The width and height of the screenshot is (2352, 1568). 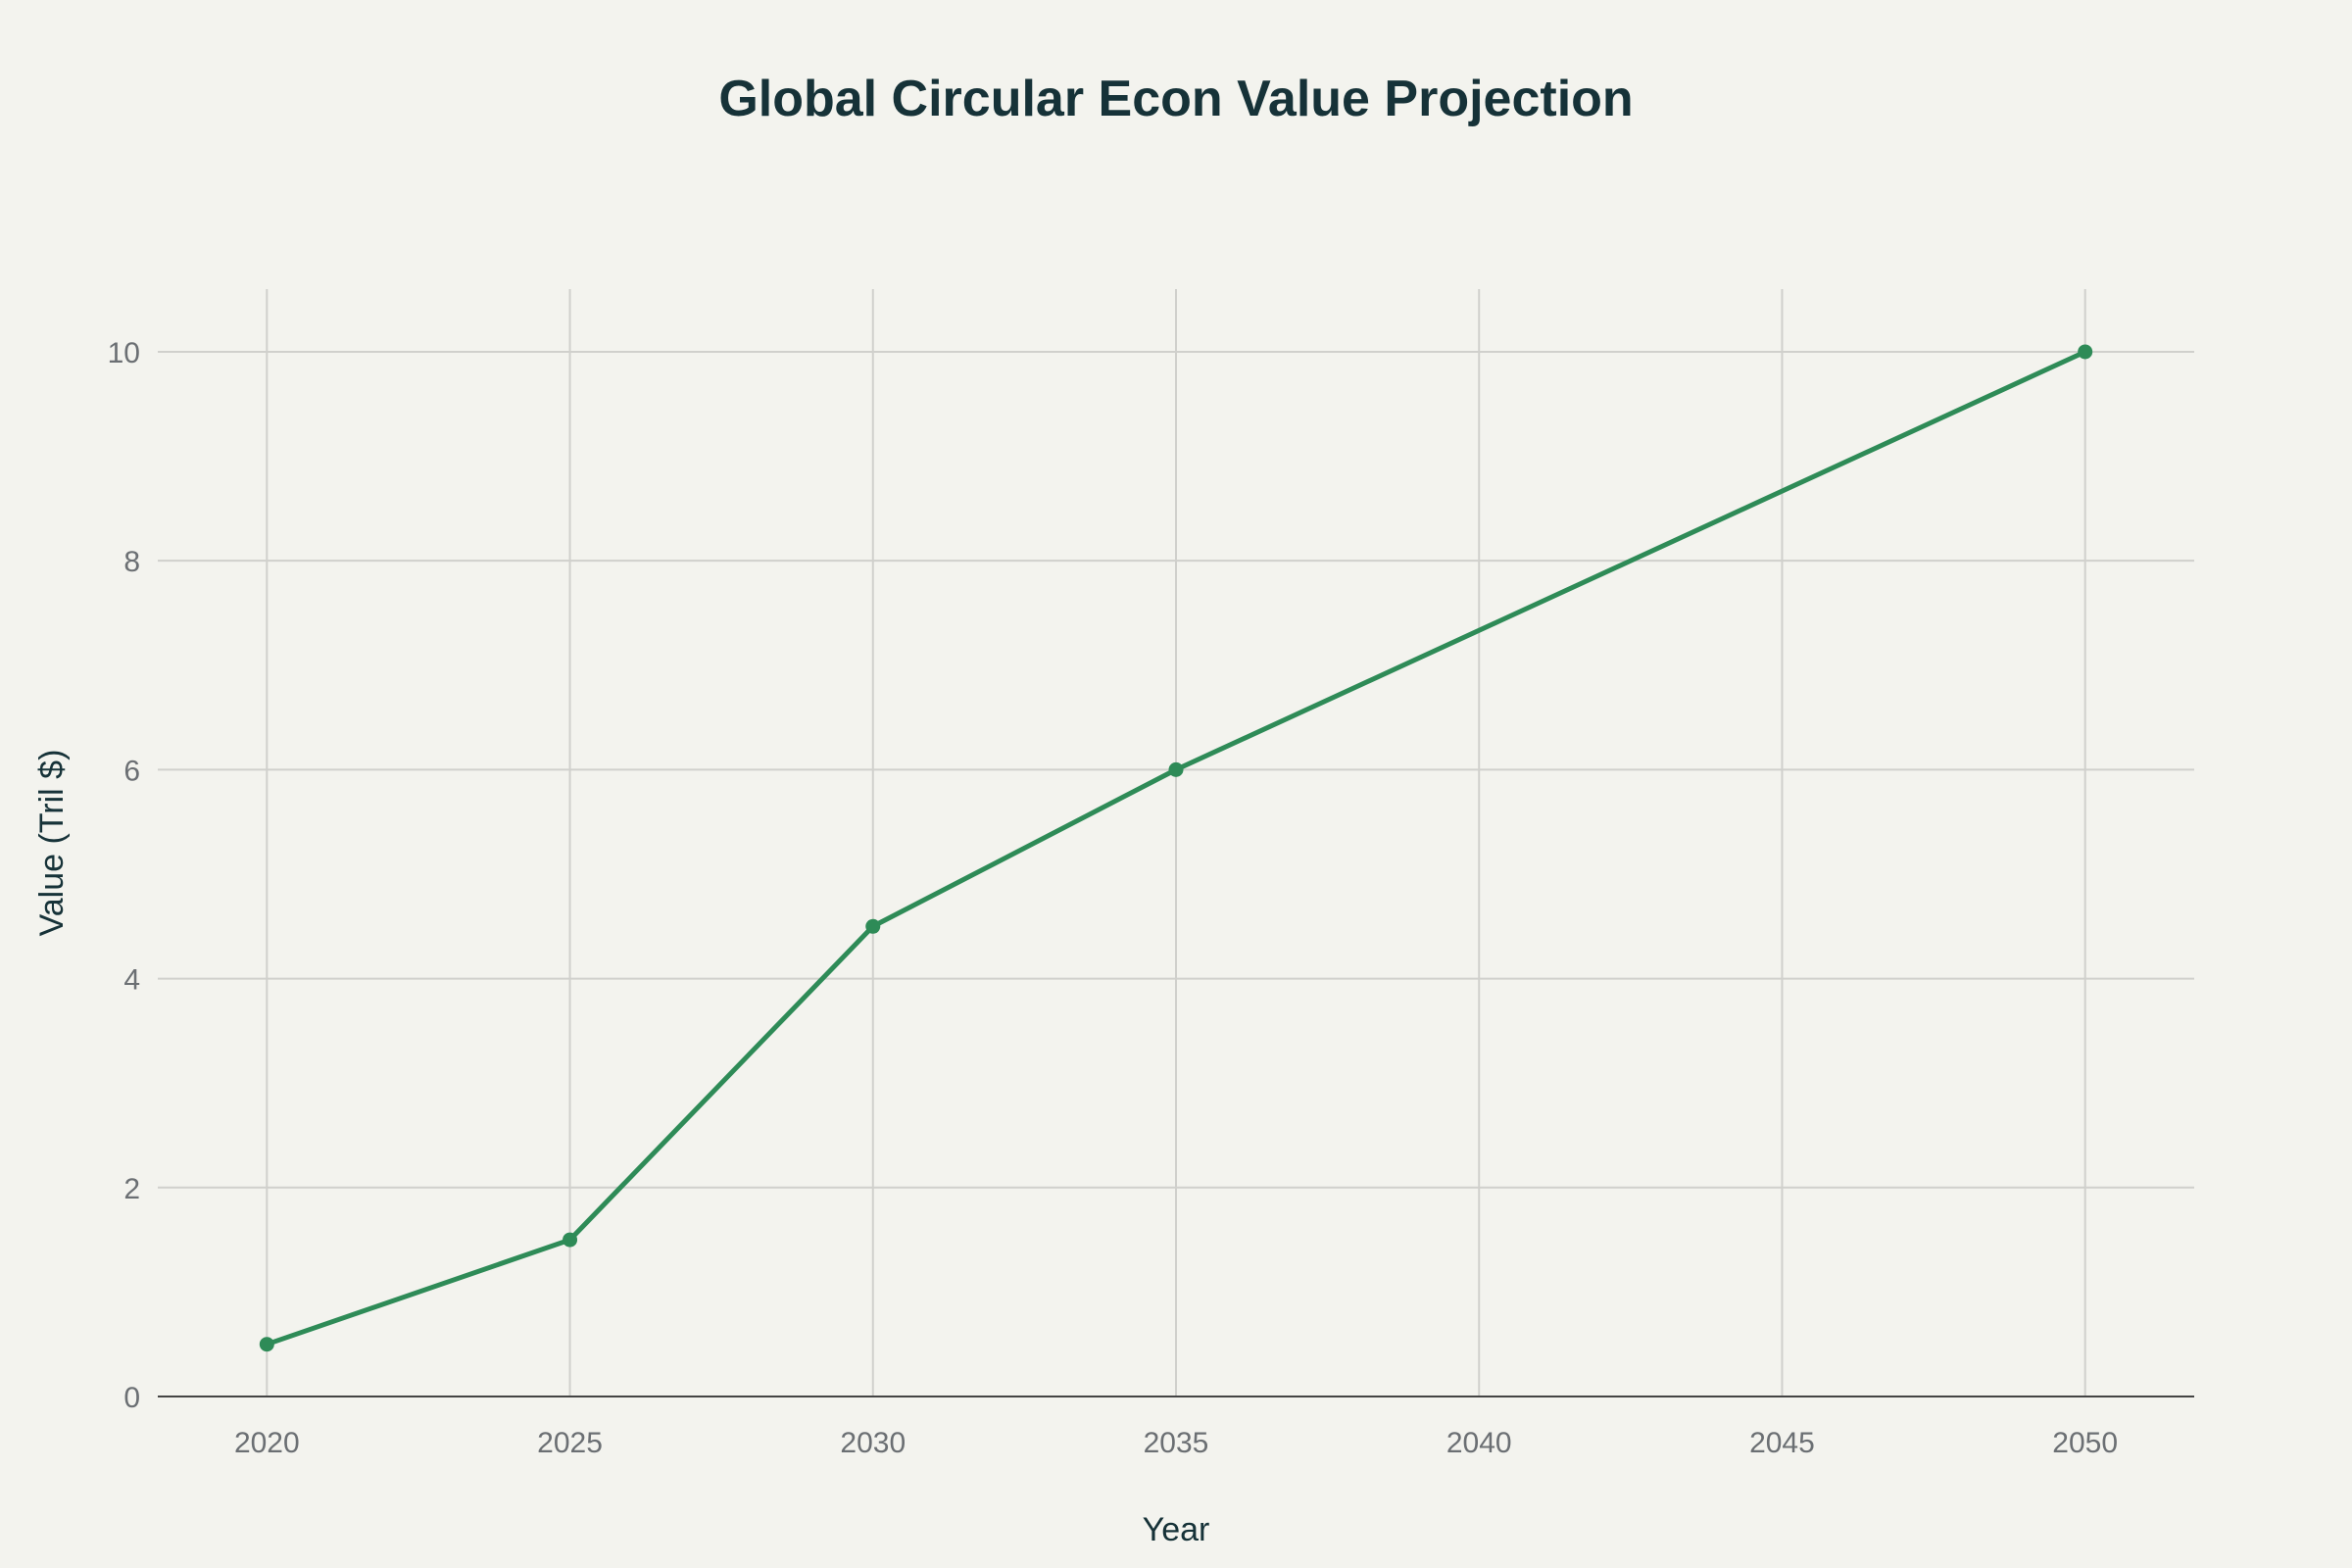 What do you see at coordinates (1479, 1443) in the screenshot?
I see `x-tick-label: 2040` at bounding box center [1479, 1443].